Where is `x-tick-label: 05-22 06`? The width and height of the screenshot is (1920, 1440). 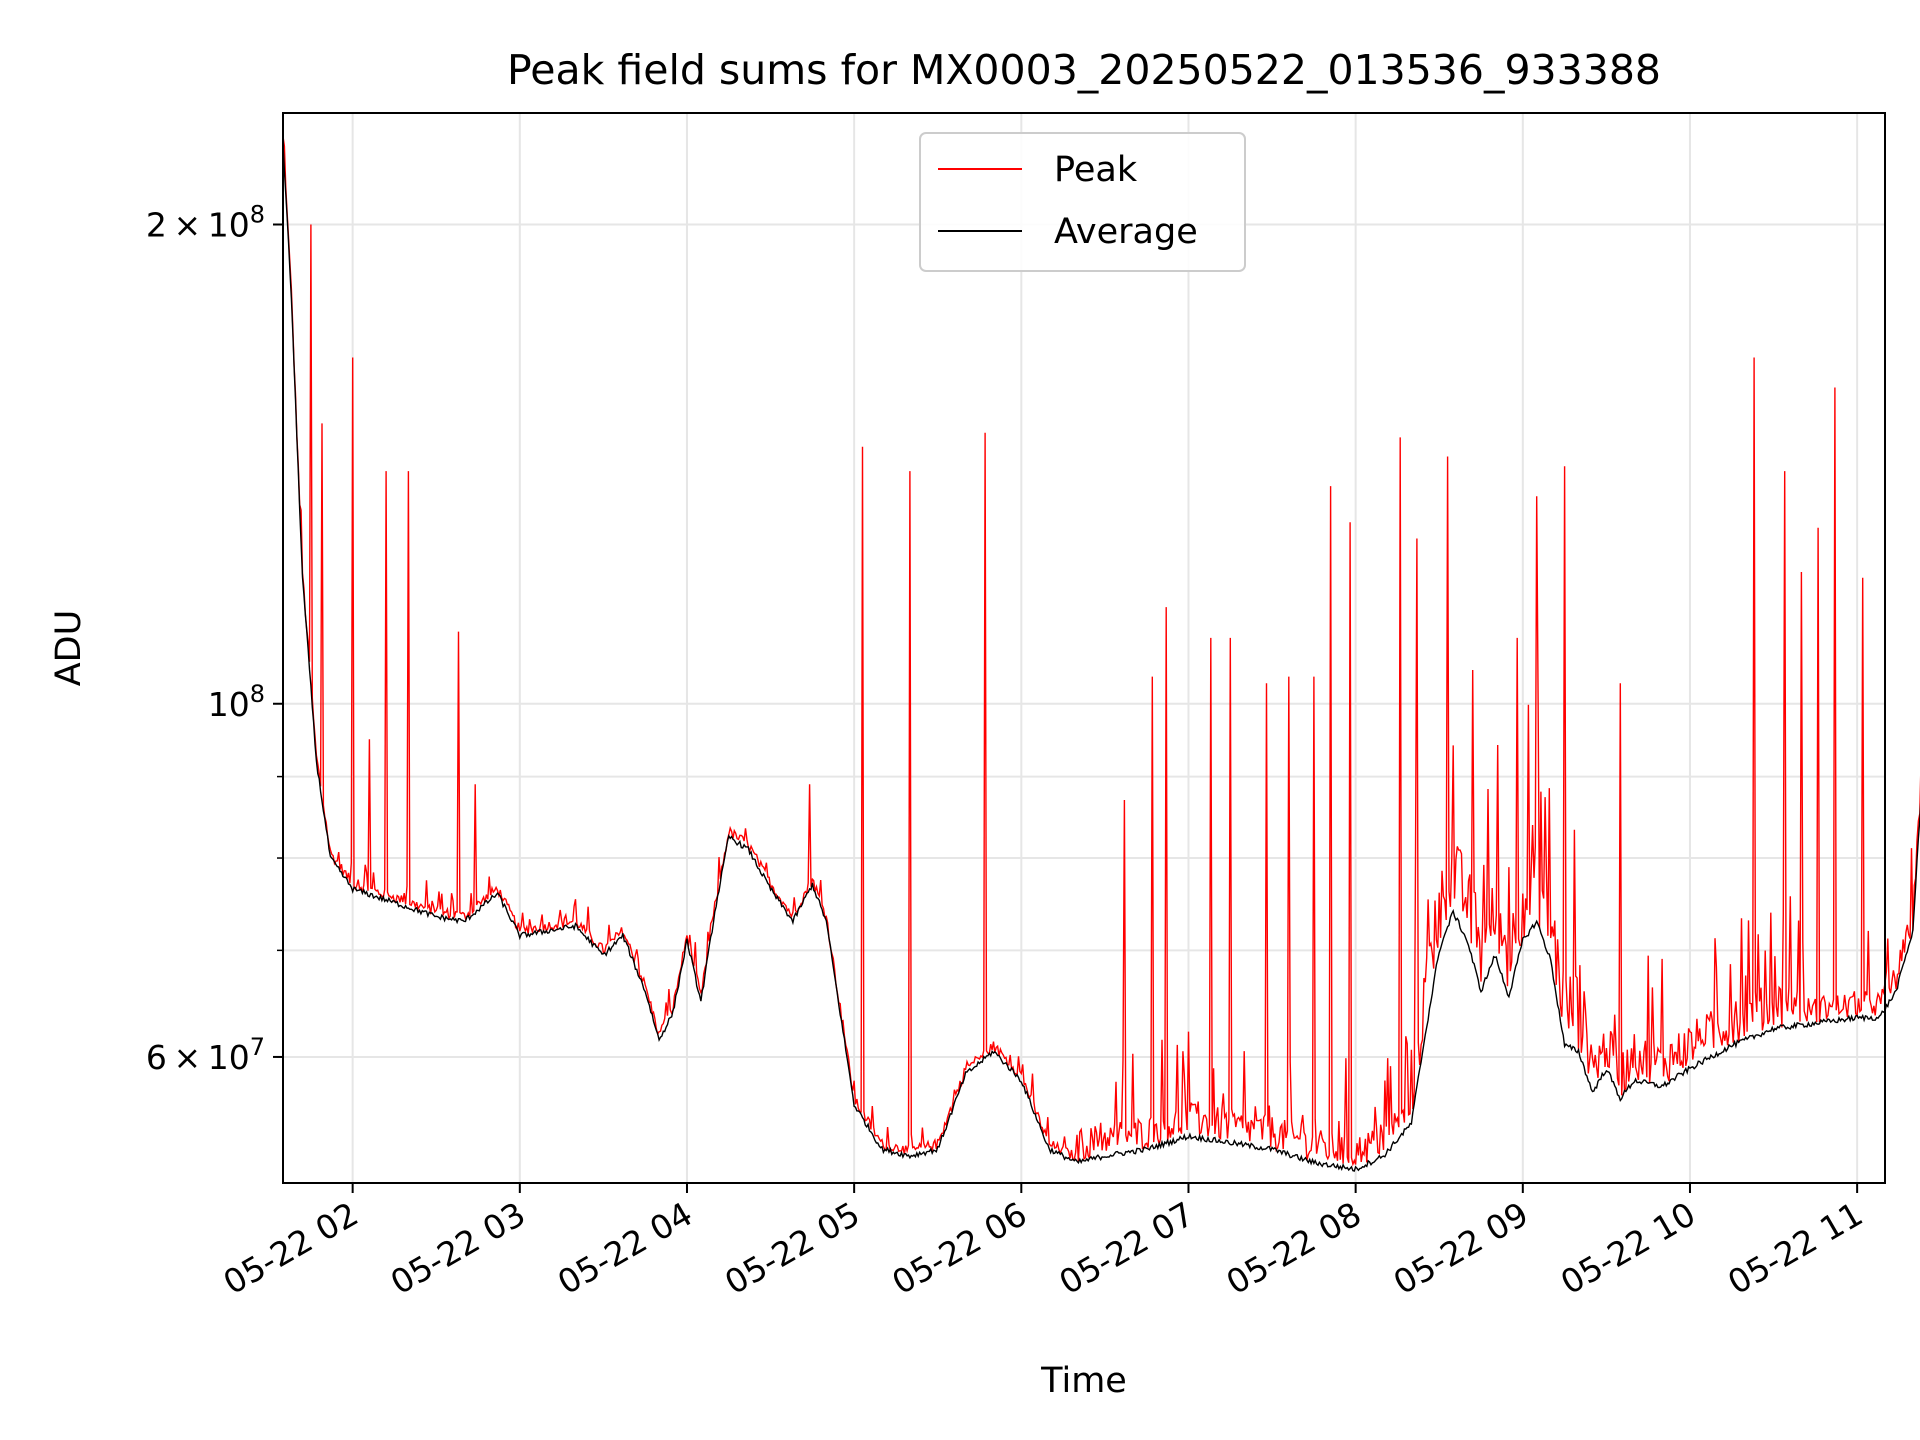 x-tick-label: 05-22 06 is located at coordinates (959, 1248).